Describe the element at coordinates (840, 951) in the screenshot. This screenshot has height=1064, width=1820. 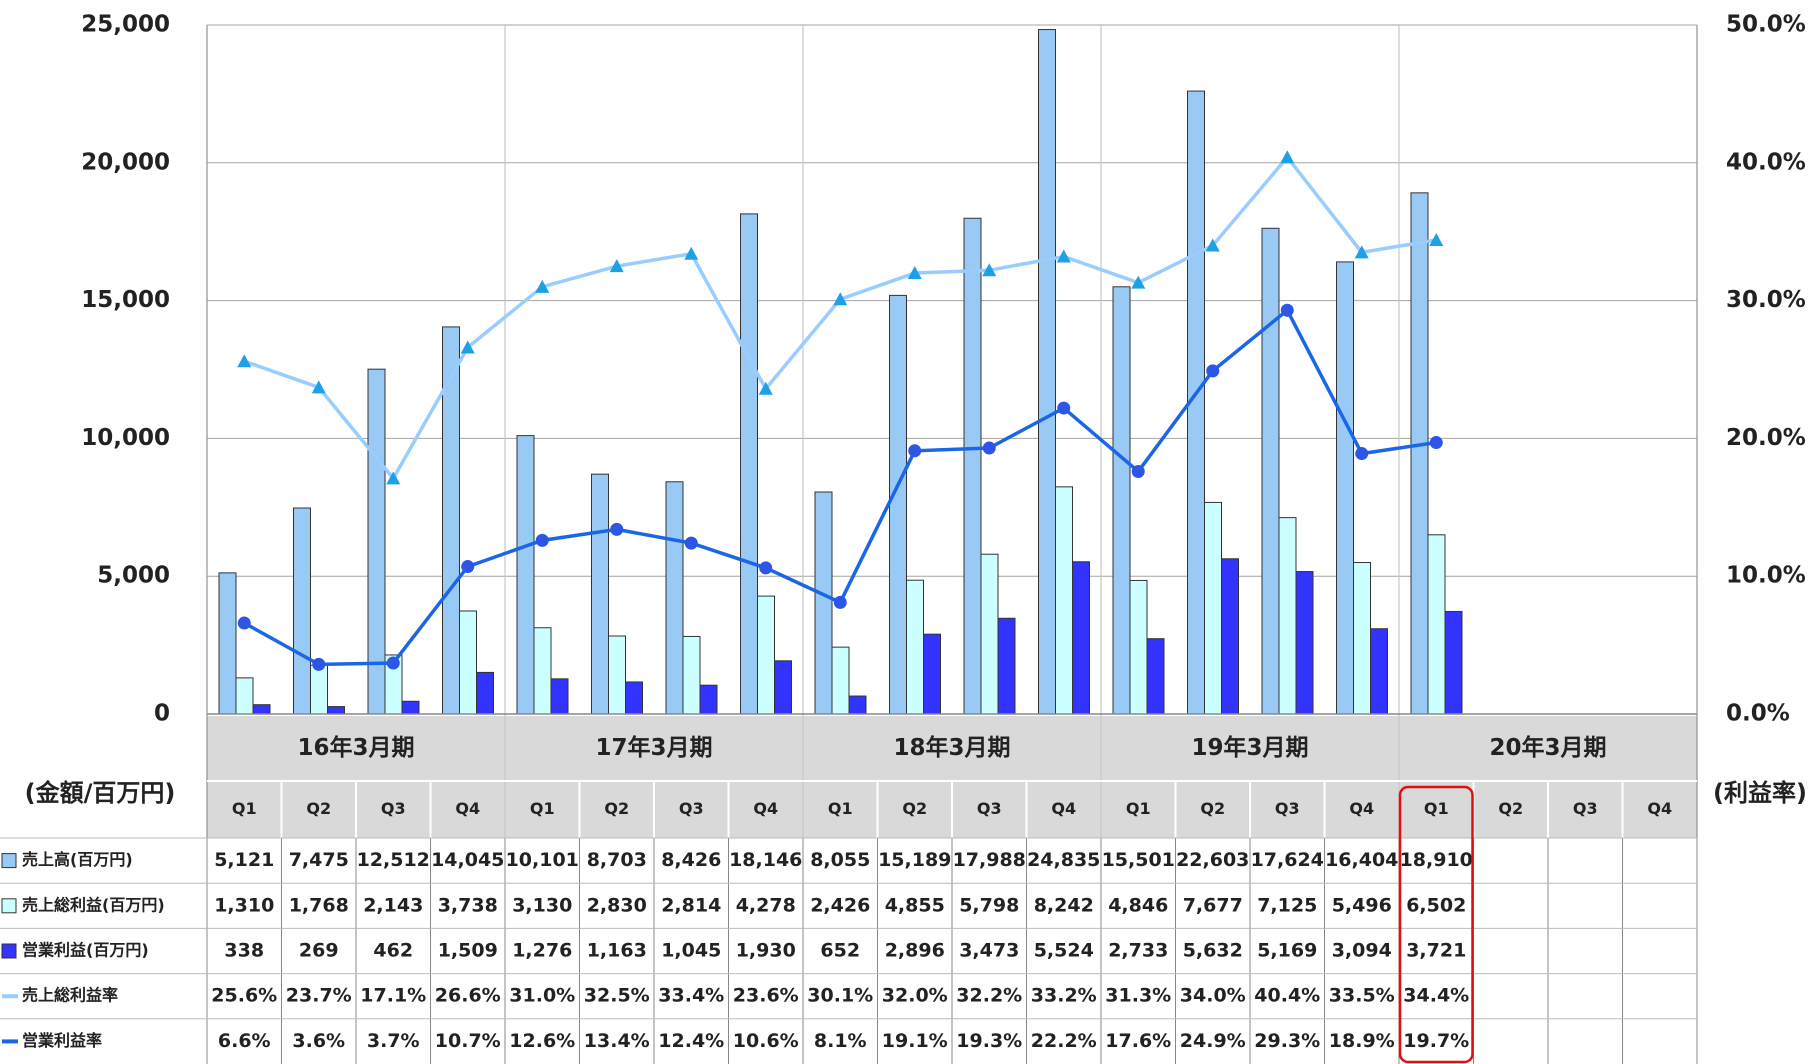
I see `data-label: 652` at that location.